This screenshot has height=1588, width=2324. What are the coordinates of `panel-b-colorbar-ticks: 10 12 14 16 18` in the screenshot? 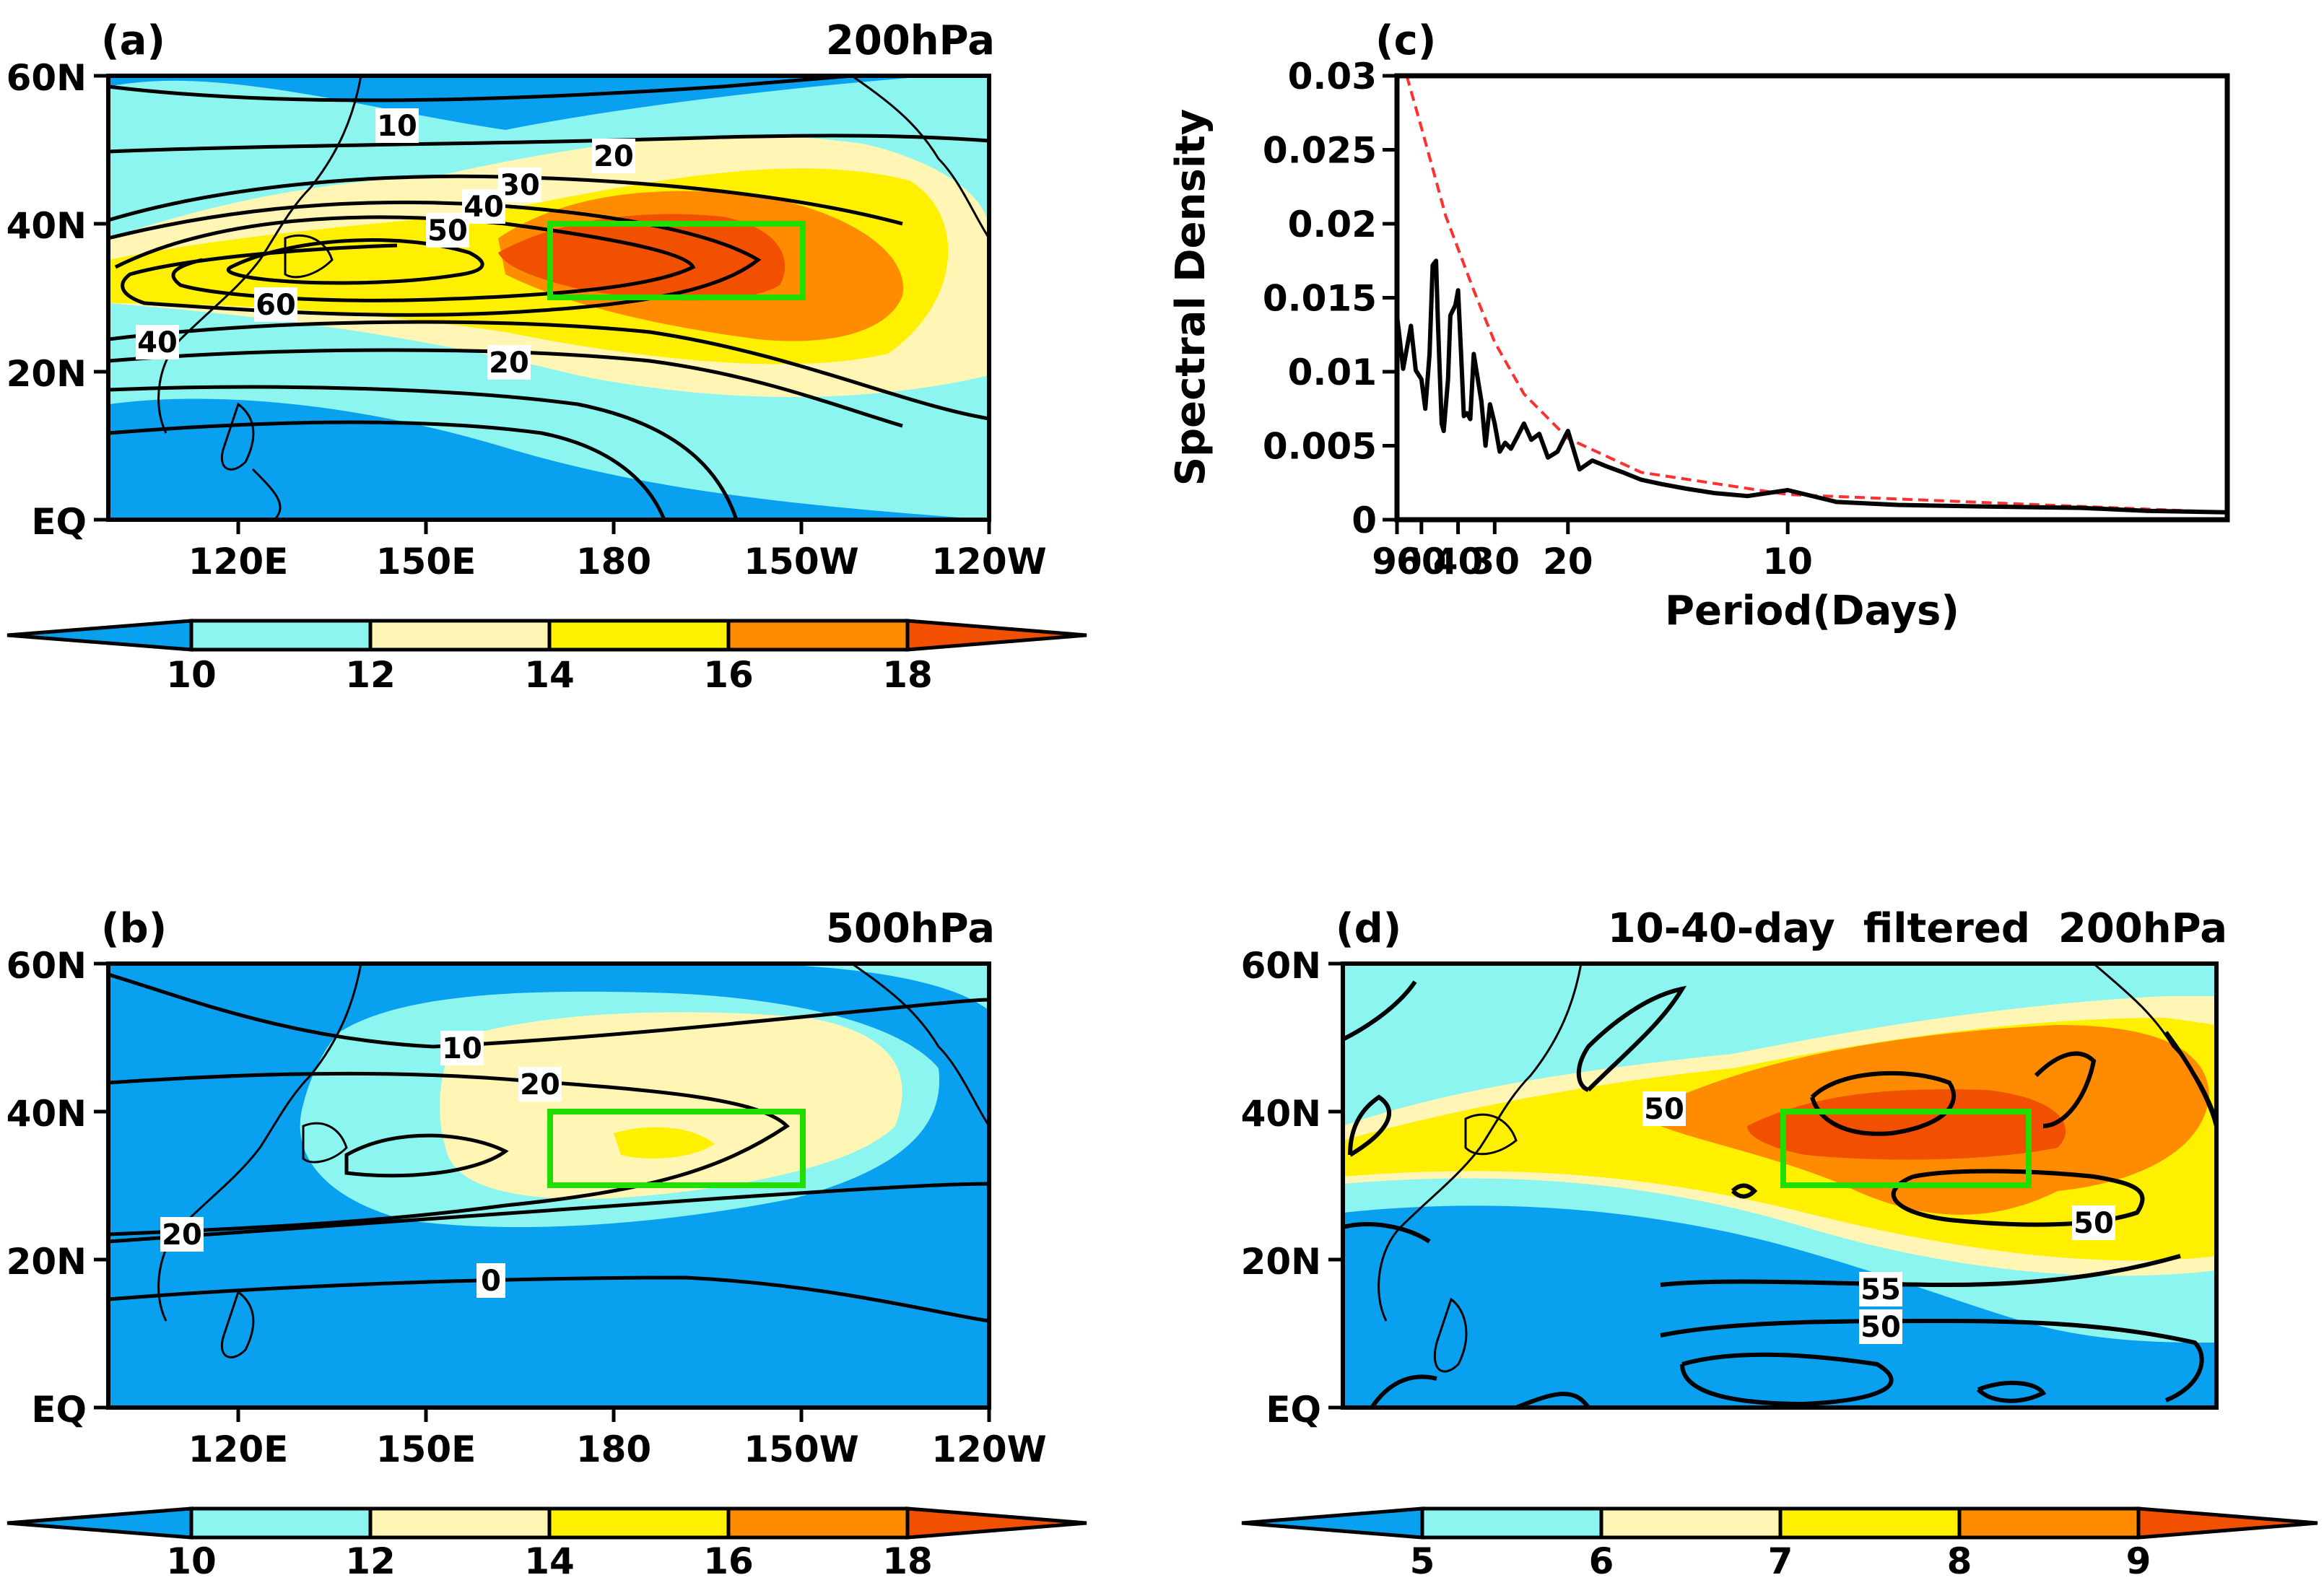 It's located at (549, 1561).